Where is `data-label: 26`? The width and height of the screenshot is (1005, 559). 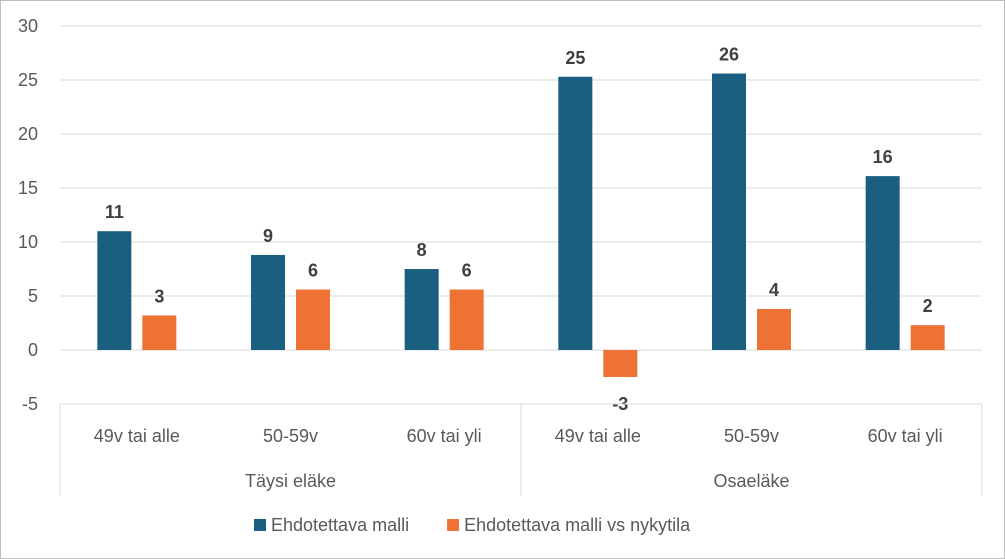 data-label: 26 is located at coordinates (729, 55).